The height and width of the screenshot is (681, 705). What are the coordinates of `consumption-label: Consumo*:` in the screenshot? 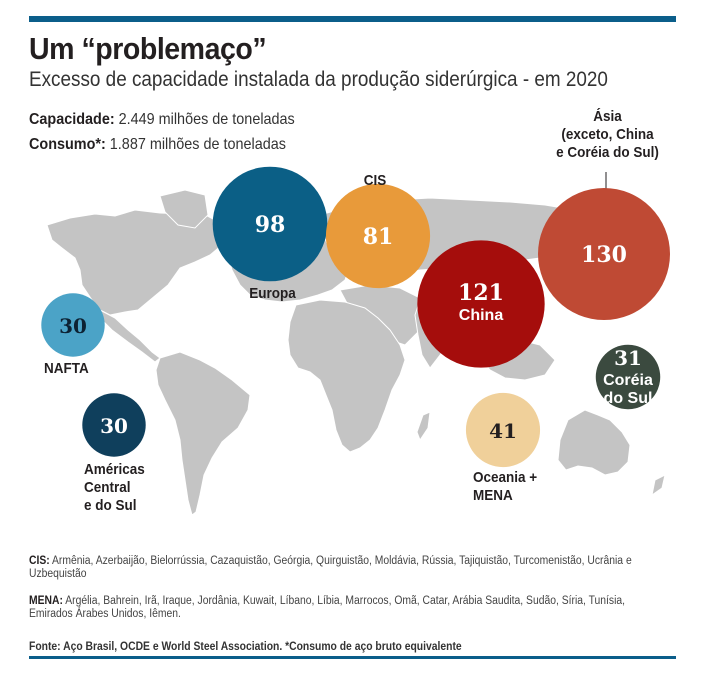 It's located at (67, 144).